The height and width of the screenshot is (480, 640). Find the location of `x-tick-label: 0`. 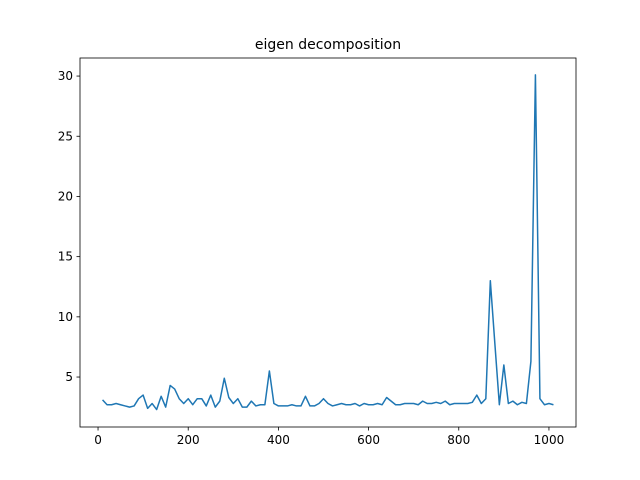

x-tick-label: 0 is located at coordinates (98, 440).